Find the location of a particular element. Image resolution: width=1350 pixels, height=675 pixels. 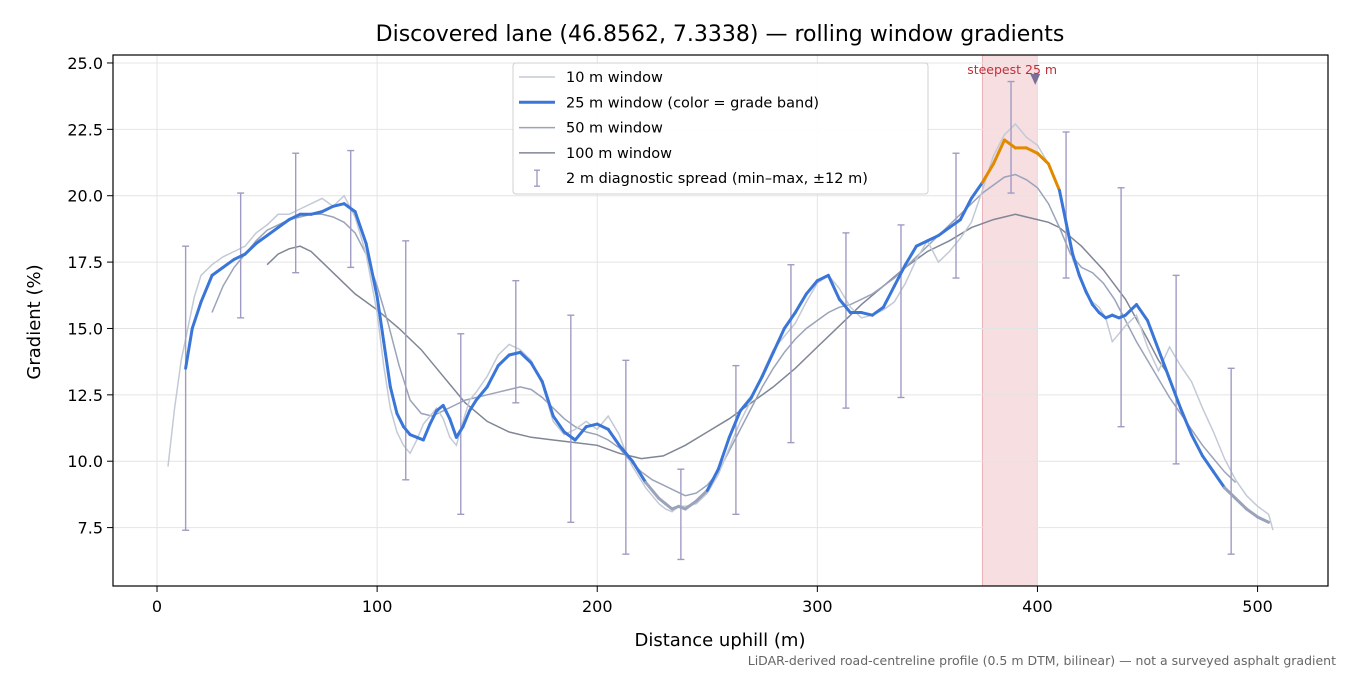

y-tick-label: 20.0 is located at coordinates (85, 196).